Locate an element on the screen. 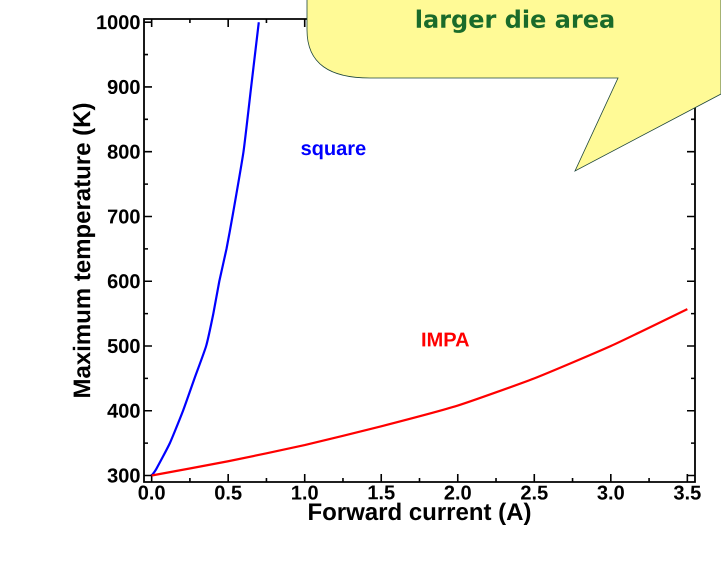  x-tick-label: 1.0 is located at coordinates (305, 493).